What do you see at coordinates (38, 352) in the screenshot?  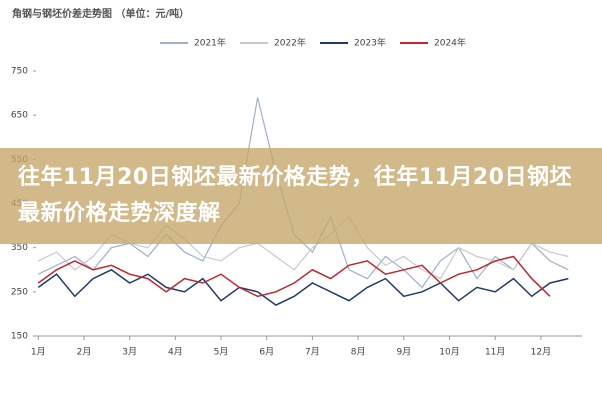 I see `x-tick-label: 1月` at bounding box center [38, 352].